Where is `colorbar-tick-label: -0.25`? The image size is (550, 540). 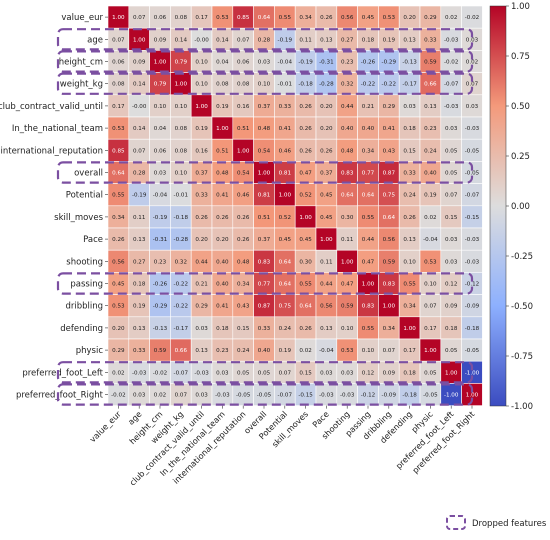 colorbar-tick-label: -0.25 is located at coordinates (522, 257).